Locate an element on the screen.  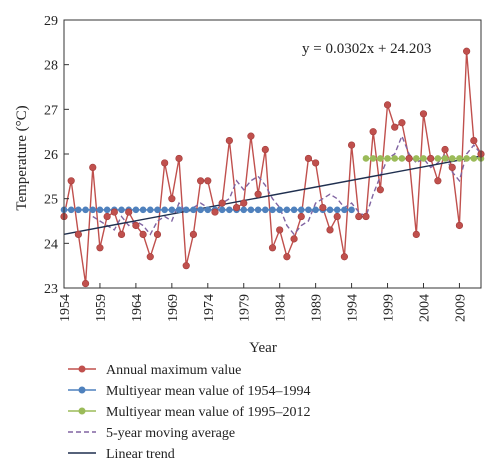
y-axis-title: Temperature (°C) is located at coordinates (22, 157).